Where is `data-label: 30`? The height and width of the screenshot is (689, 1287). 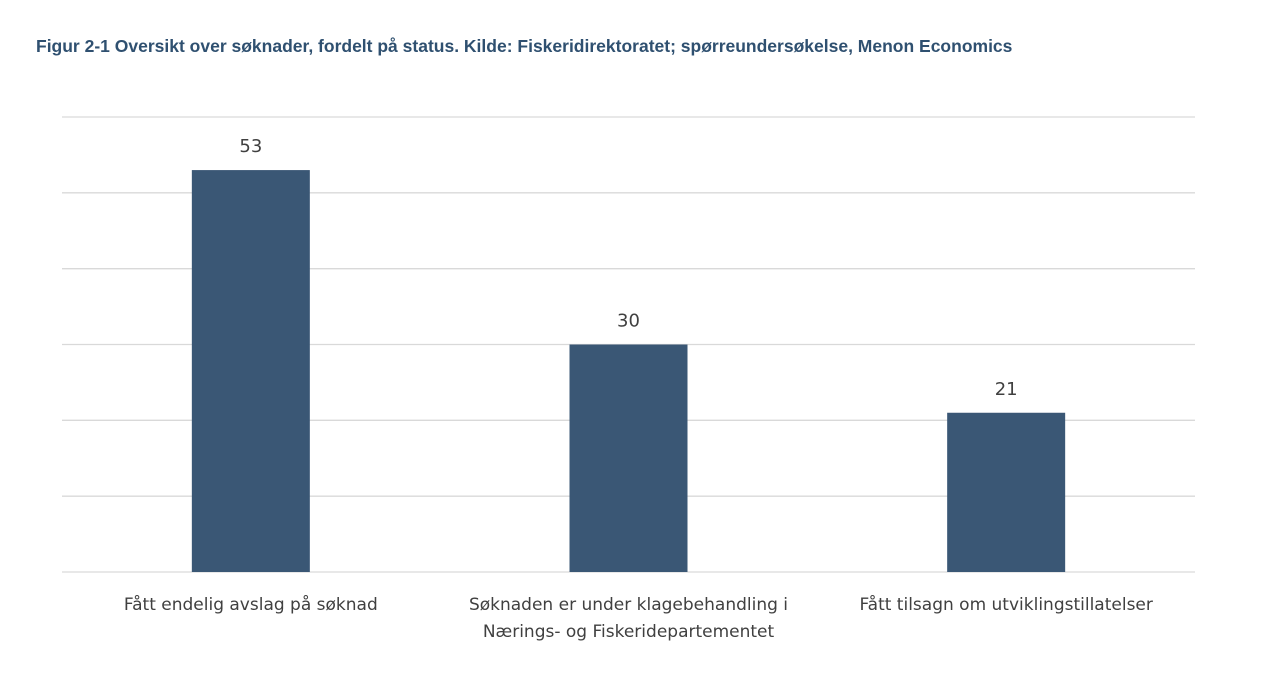 data-label: 30 is located at coordinates (628, 321).